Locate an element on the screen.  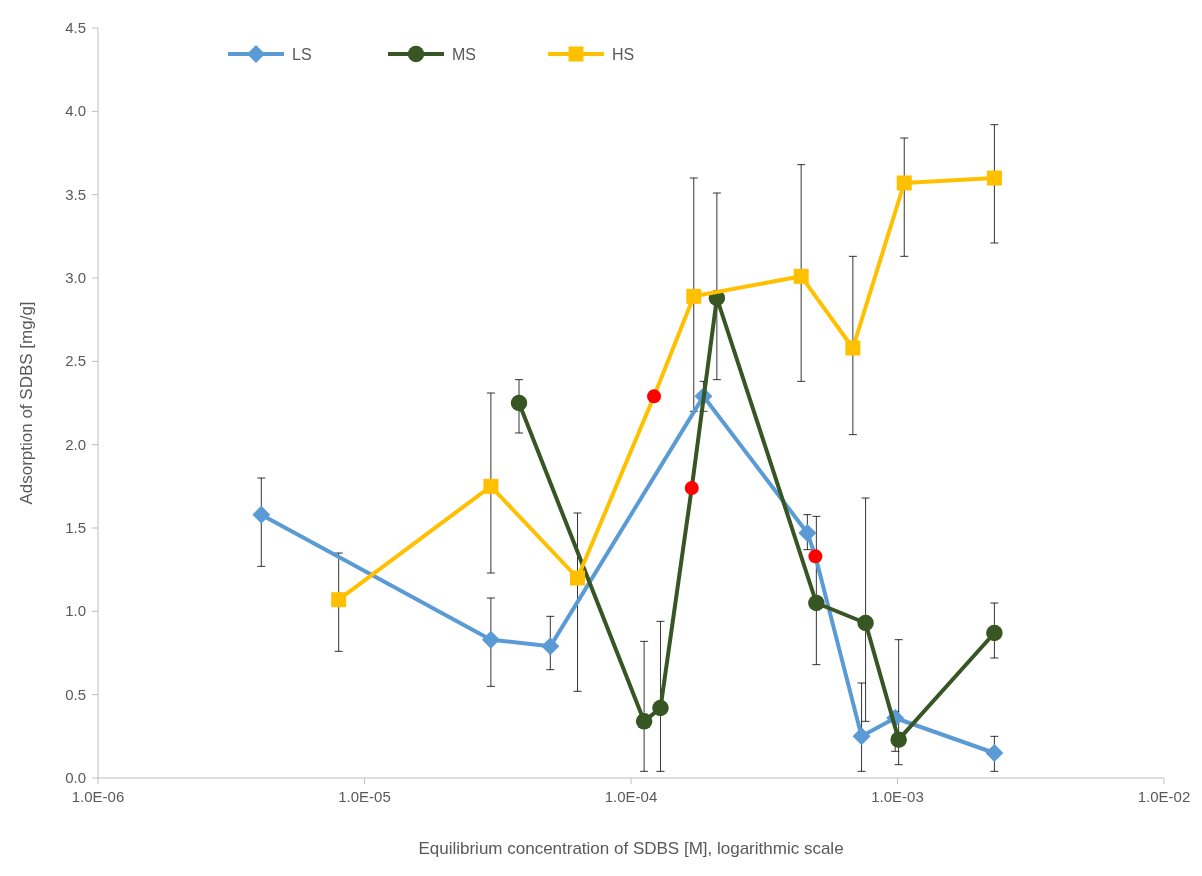
y-tick-label: 3.0 is located at coordinates (75, 277).